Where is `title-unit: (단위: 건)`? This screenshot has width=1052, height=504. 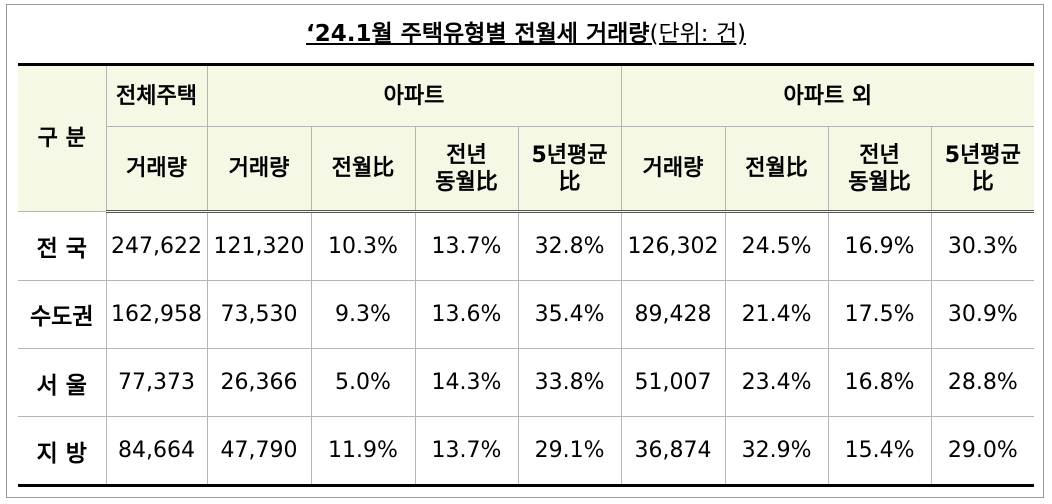 title-unit: (단위: 건) is located at coordinates (697, 34).